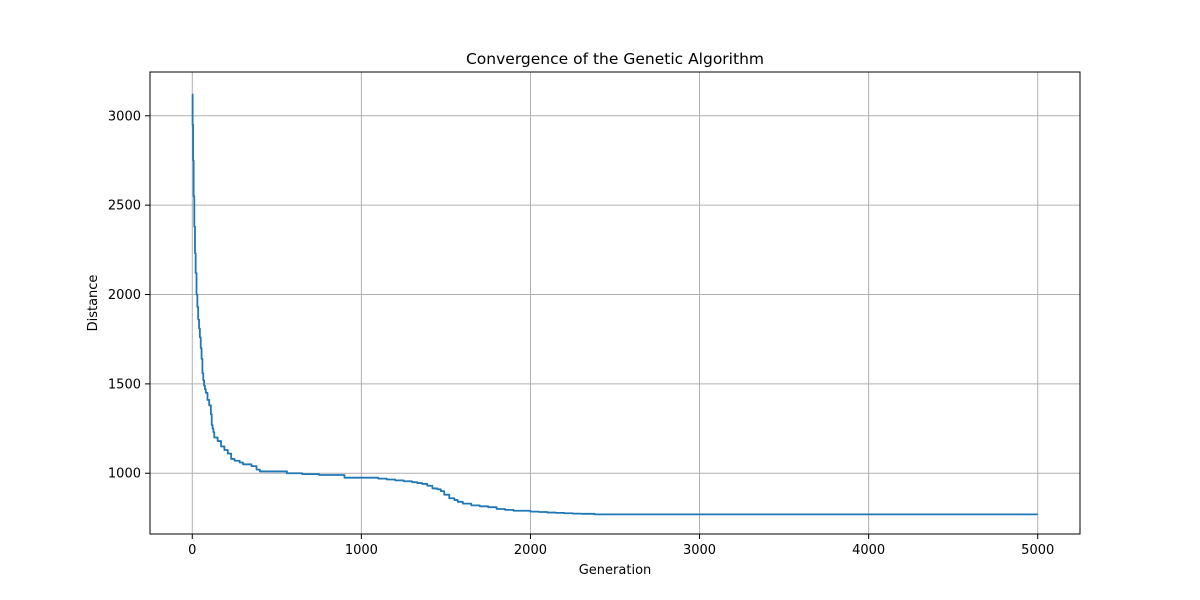  What do you see at coordinates (615, 59) in the screenshot?
I see `chart-title: Convergence of the Genetic Algorithm` at bounding box center [615, 59].